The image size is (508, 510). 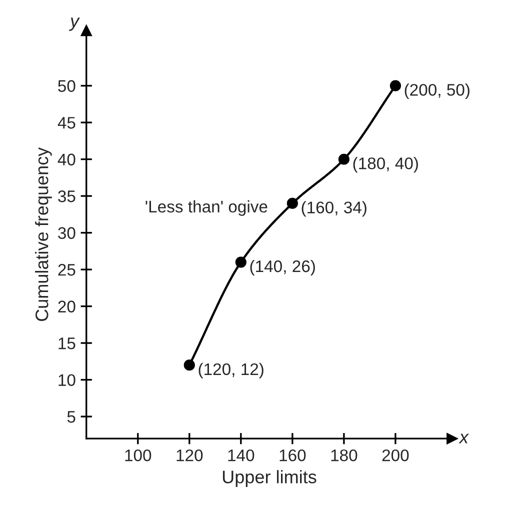 What do you see at coordinates (67, 380) in the screenshot?
I see `y-tick-label: 10` at bounding box center [67, 380].